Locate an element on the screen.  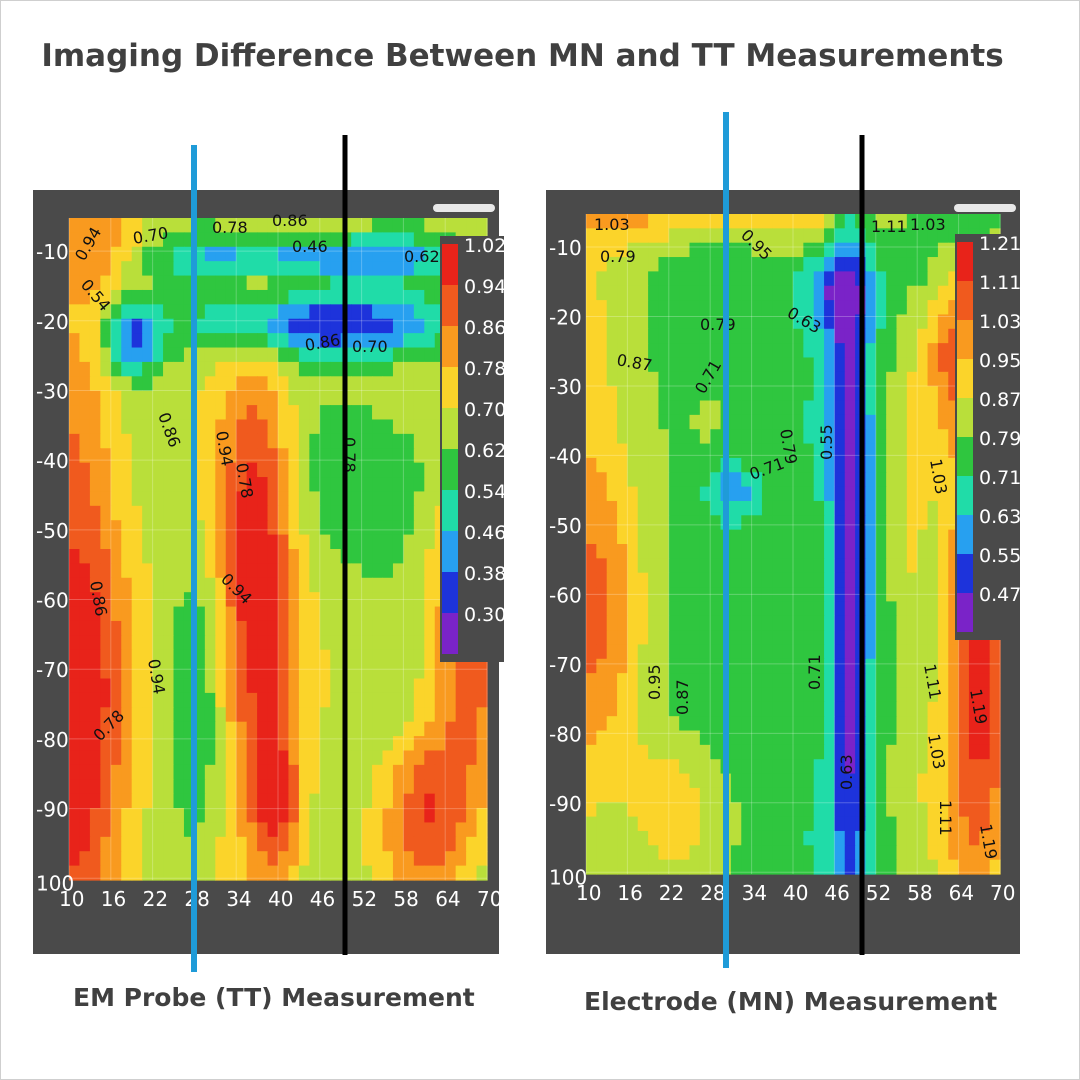
tt-panel-colorbar: 1.02 0.94 0.86 0.78 0.70 0.62 0.54 0.46 0.38 0.30 is located at coordinates (473, 448).